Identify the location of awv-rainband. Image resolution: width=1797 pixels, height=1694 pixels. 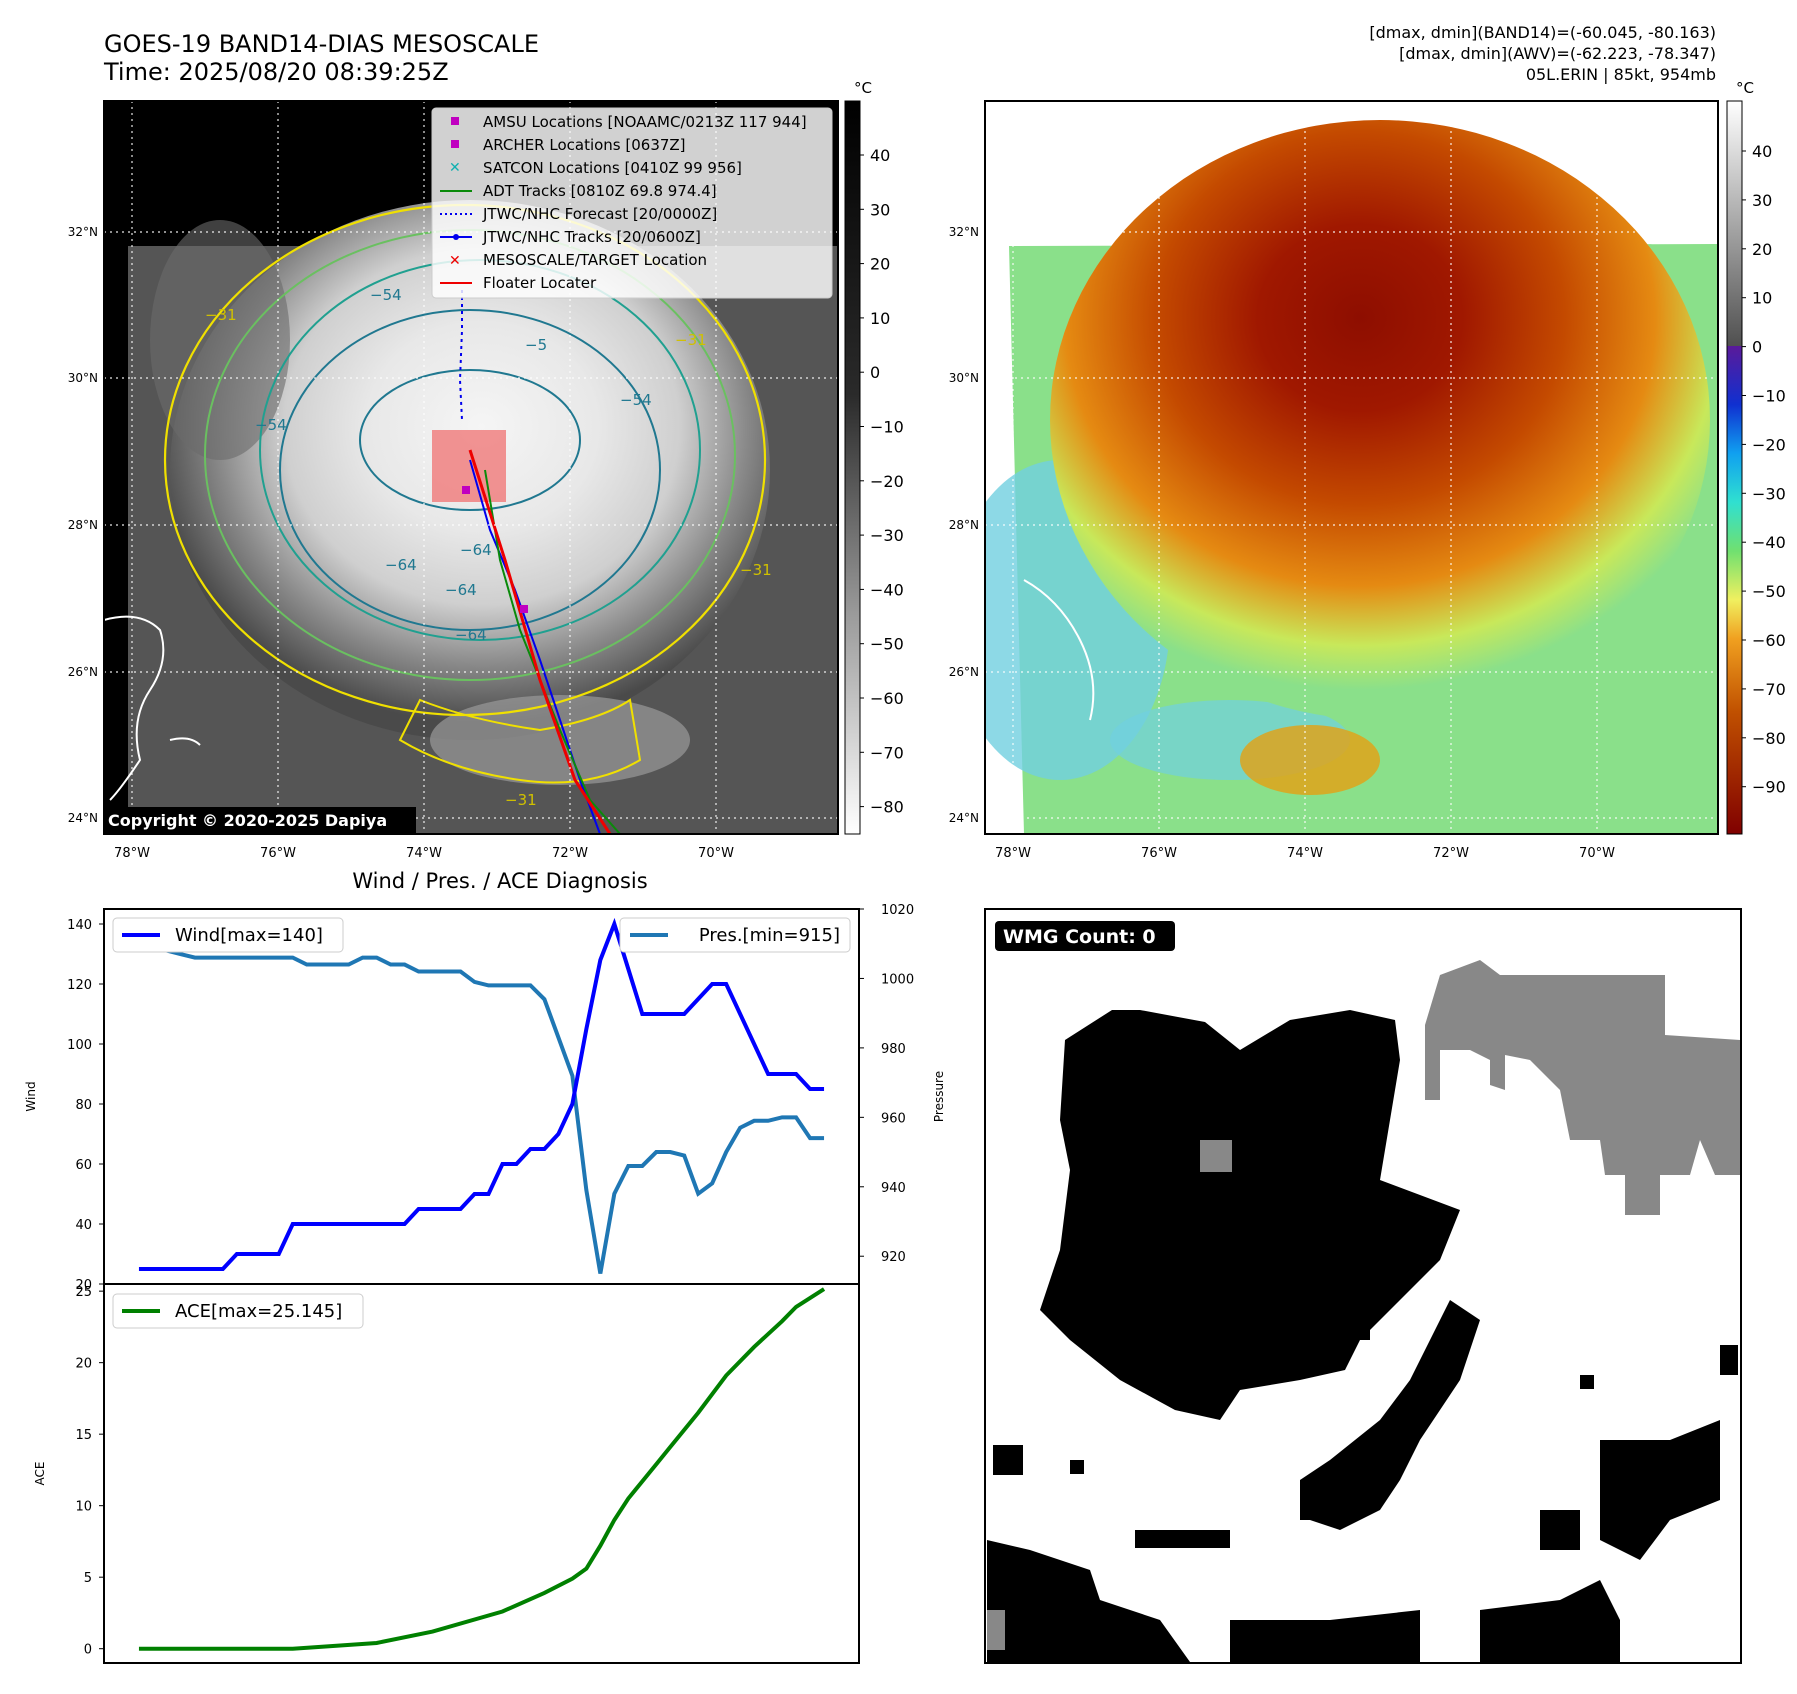
(1310, 760).